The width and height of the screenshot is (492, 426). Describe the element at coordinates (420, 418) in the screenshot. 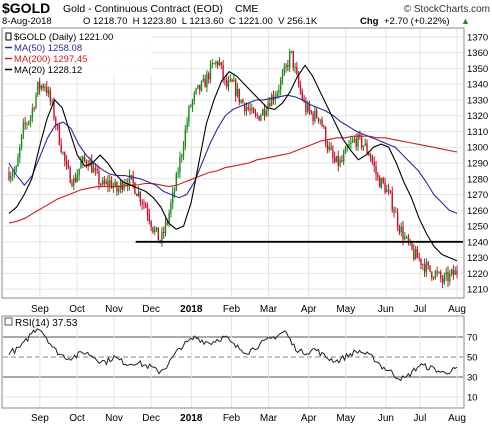

I see `rsi-time-tick-label: Jul` at that location.